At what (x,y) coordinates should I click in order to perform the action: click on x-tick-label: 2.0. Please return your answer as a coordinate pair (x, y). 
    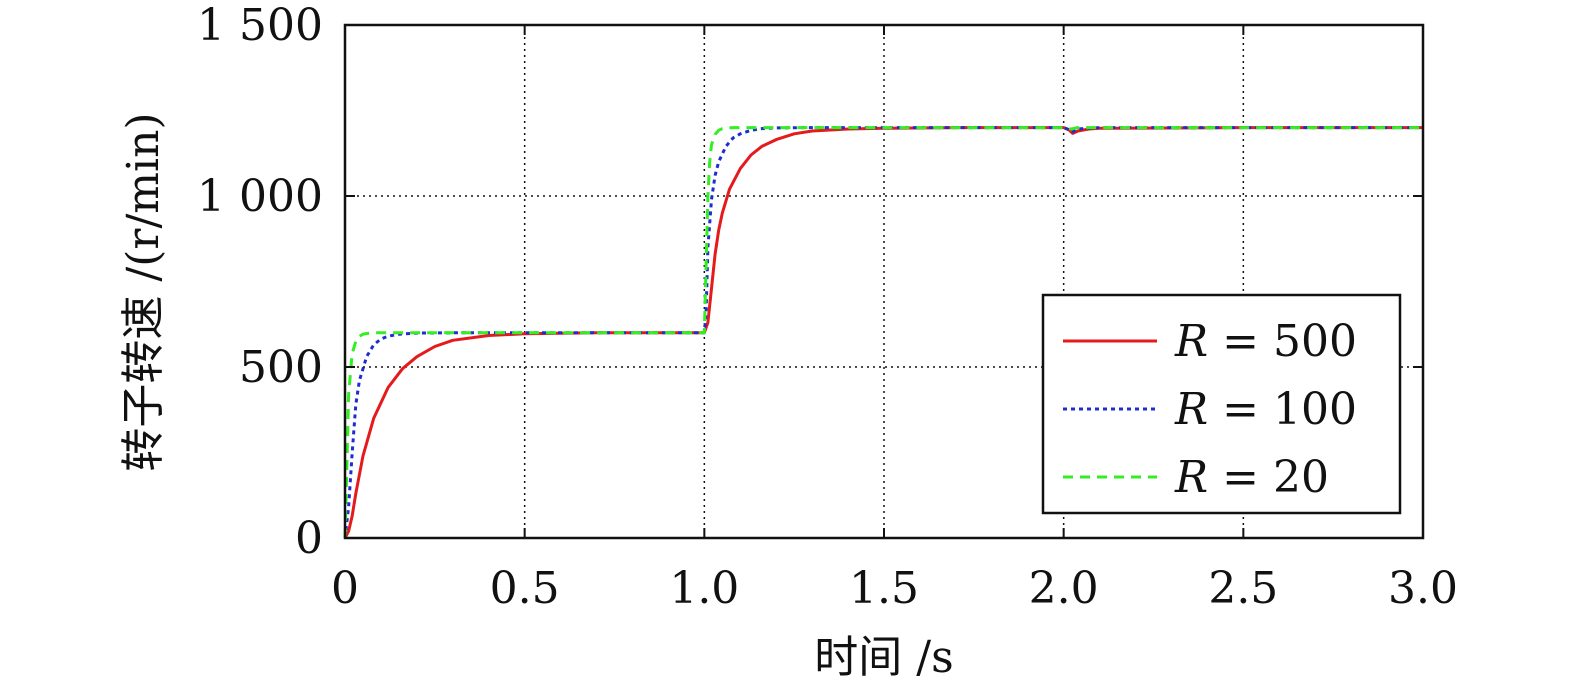
    Looking at the image, I should click on (1064, 588).